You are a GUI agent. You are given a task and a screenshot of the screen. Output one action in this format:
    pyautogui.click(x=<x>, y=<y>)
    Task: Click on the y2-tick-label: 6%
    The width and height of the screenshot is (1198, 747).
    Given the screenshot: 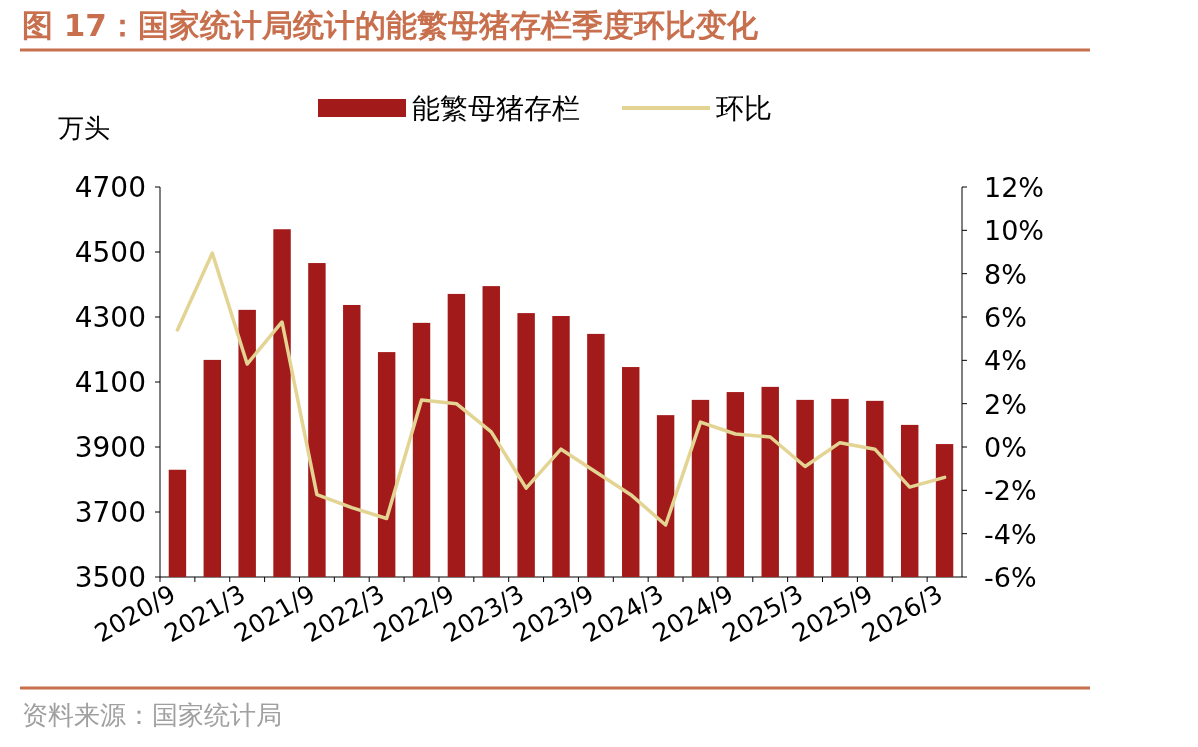 What is the action you would take?
    pyautogui.click(x=1005, y=317)
    